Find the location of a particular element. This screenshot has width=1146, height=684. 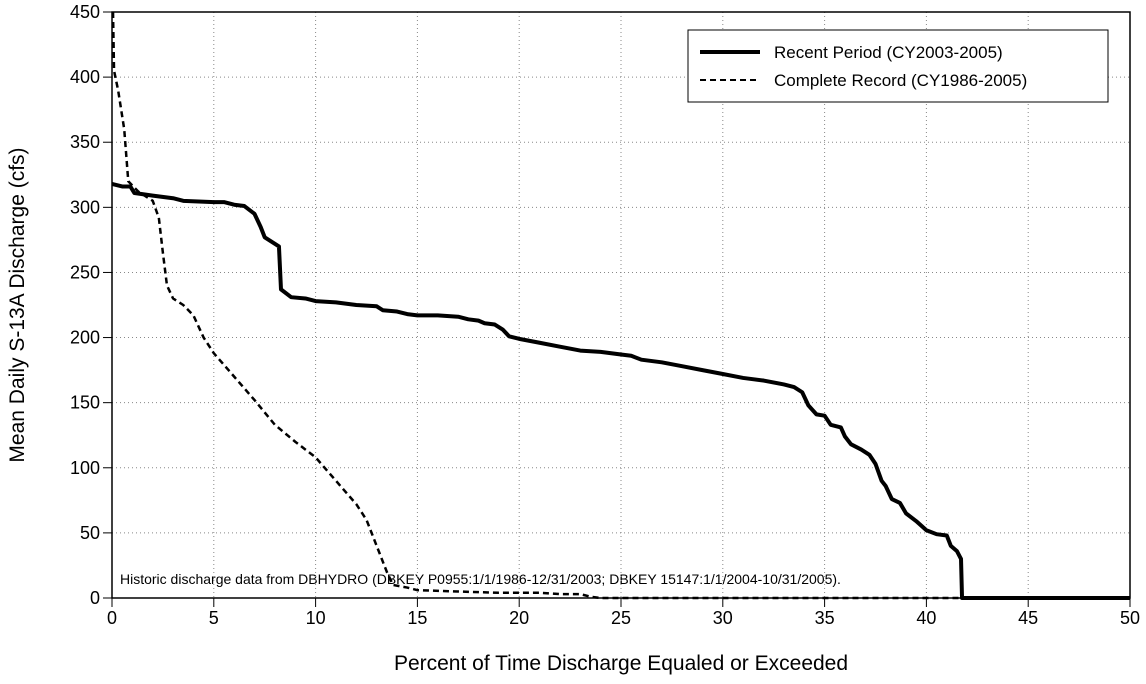

x-tick-label: 0 is located at coordinates (112, 618).